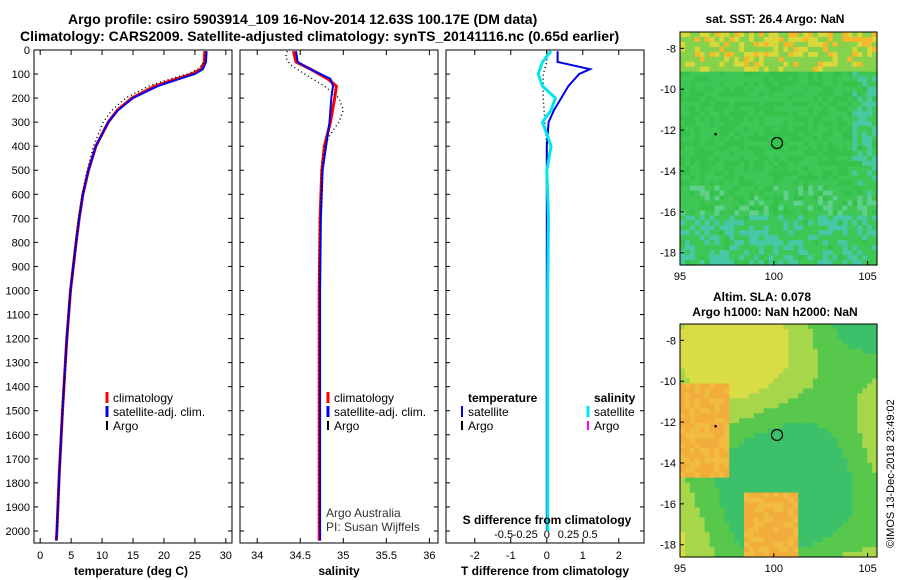  What do you see at coordinates (774, 312) in the screenshot?
I see `sla-map-title-line2: Argo h1000: NaN h2000: NaN` at bounding box center [774, 312].